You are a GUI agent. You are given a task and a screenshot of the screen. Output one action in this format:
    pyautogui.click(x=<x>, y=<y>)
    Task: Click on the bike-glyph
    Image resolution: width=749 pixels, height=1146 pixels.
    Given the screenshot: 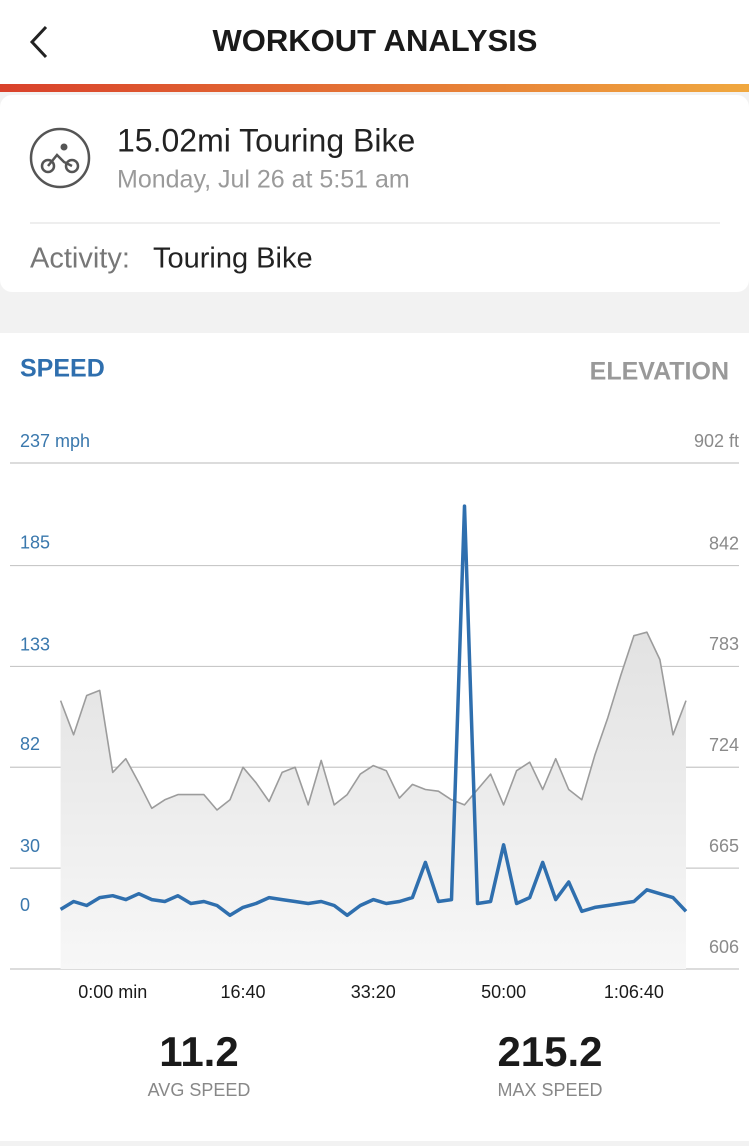 What is the action you would take?
    pyautogui.click(x=60, y=163)
    